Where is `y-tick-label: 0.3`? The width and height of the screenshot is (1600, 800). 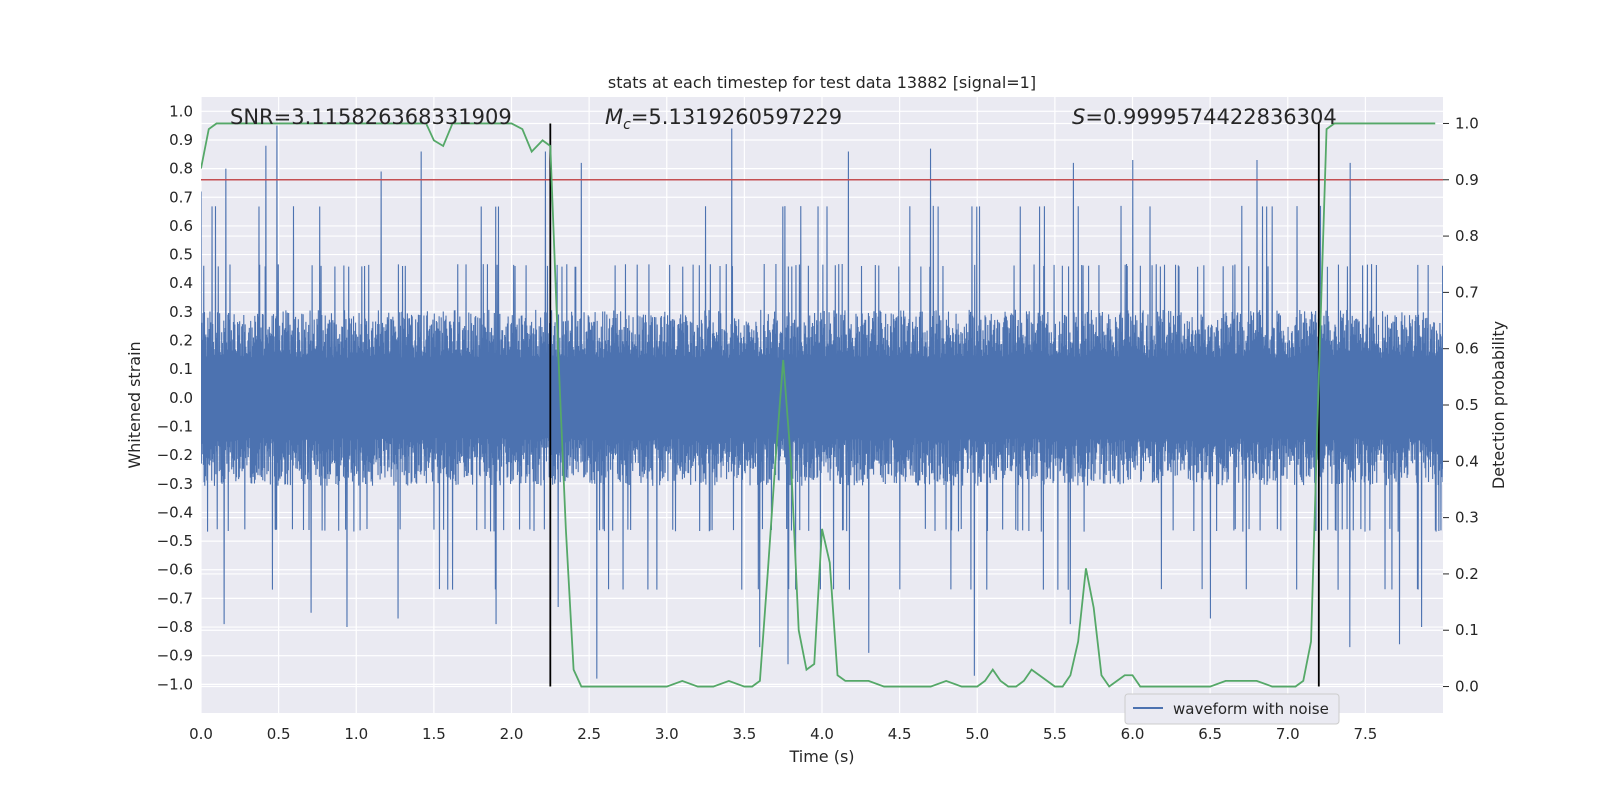
y-tick-label: 0.3 is located at coordinates (181, 312).